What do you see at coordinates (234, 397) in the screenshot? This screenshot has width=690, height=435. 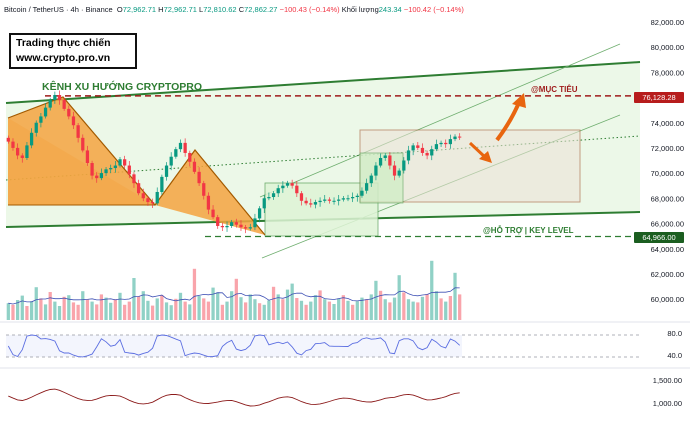 I see `lower-indicator-line` at bounding box center [234, 397].